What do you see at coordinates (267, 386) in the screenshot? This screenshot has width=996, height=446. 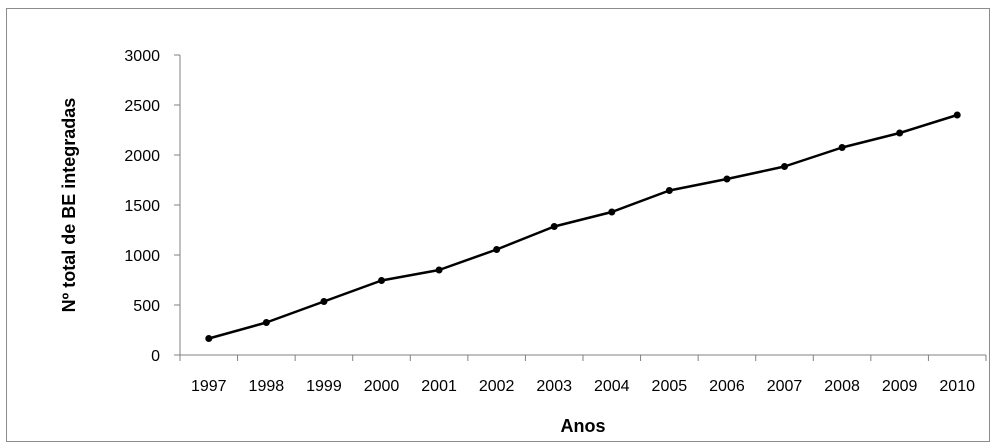 I see `x-tick-label: 1998` at bounding box center [267, 386].